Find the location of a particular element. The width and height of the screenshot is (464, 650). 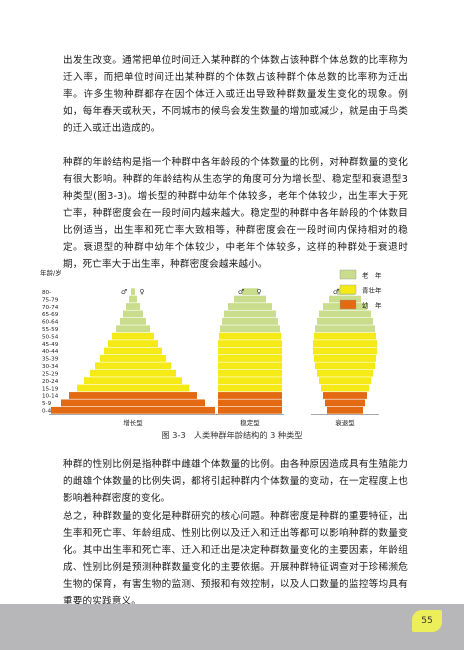

age-label: 80- is located at coordinates (46, 293).